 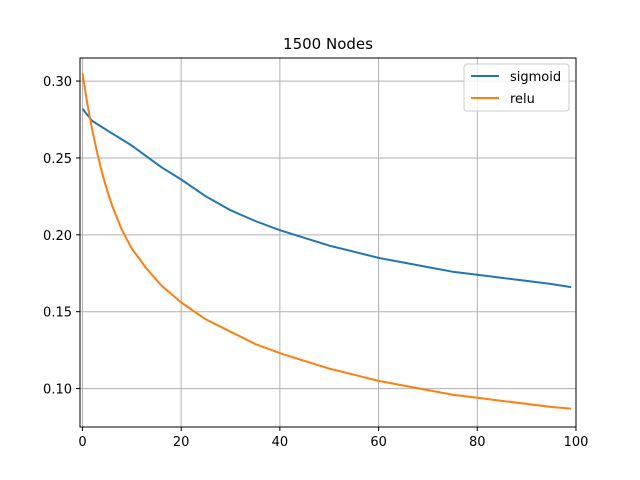 I want to click on y-tick-label: 0.20, so click(x=57, y=236).